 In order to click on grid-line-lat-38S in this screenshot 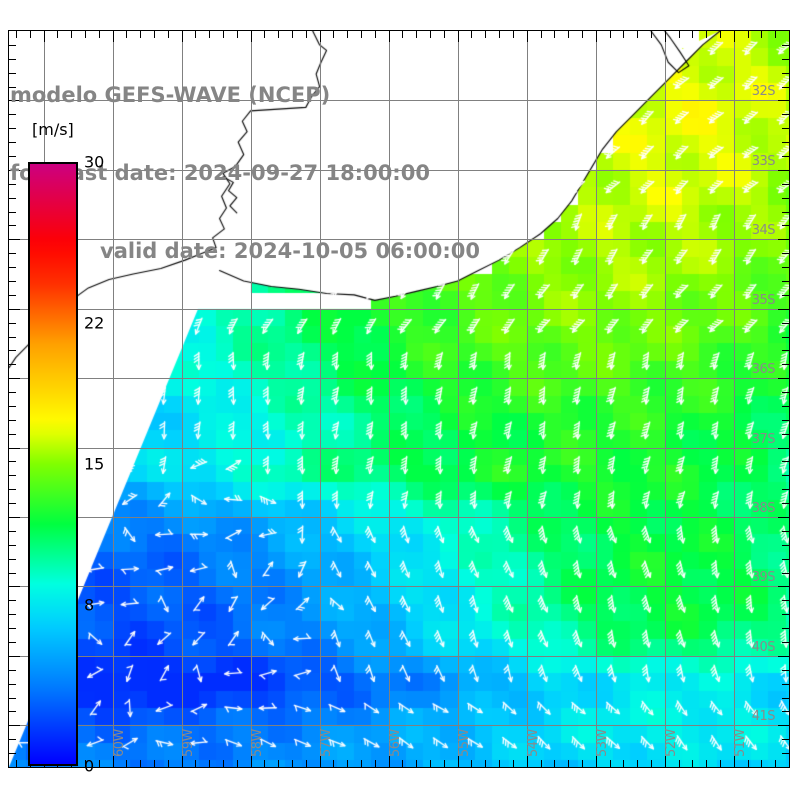, I will do `click(399, 518)`.